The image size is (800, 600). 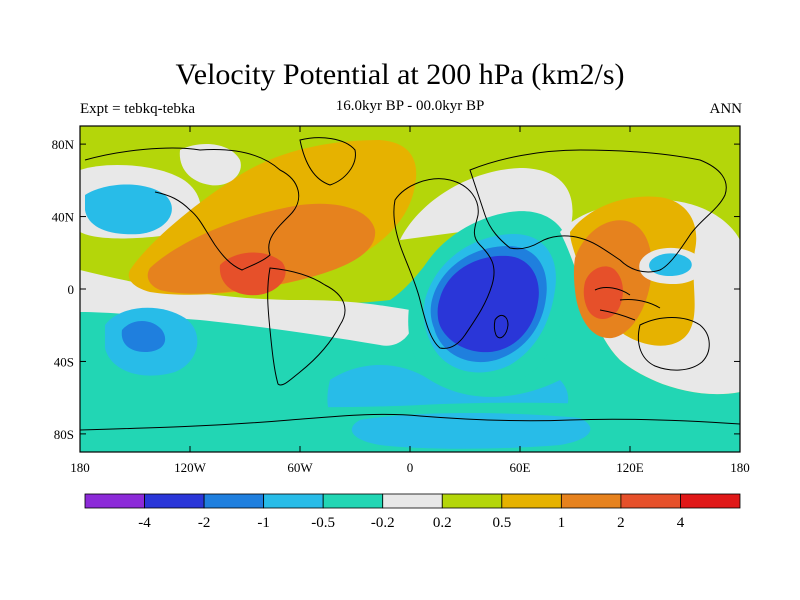 What do you see at coordinates (64, 434) in the screenshot?
I see `lat-tick-label: 80S` at bounding box center [64, 434].